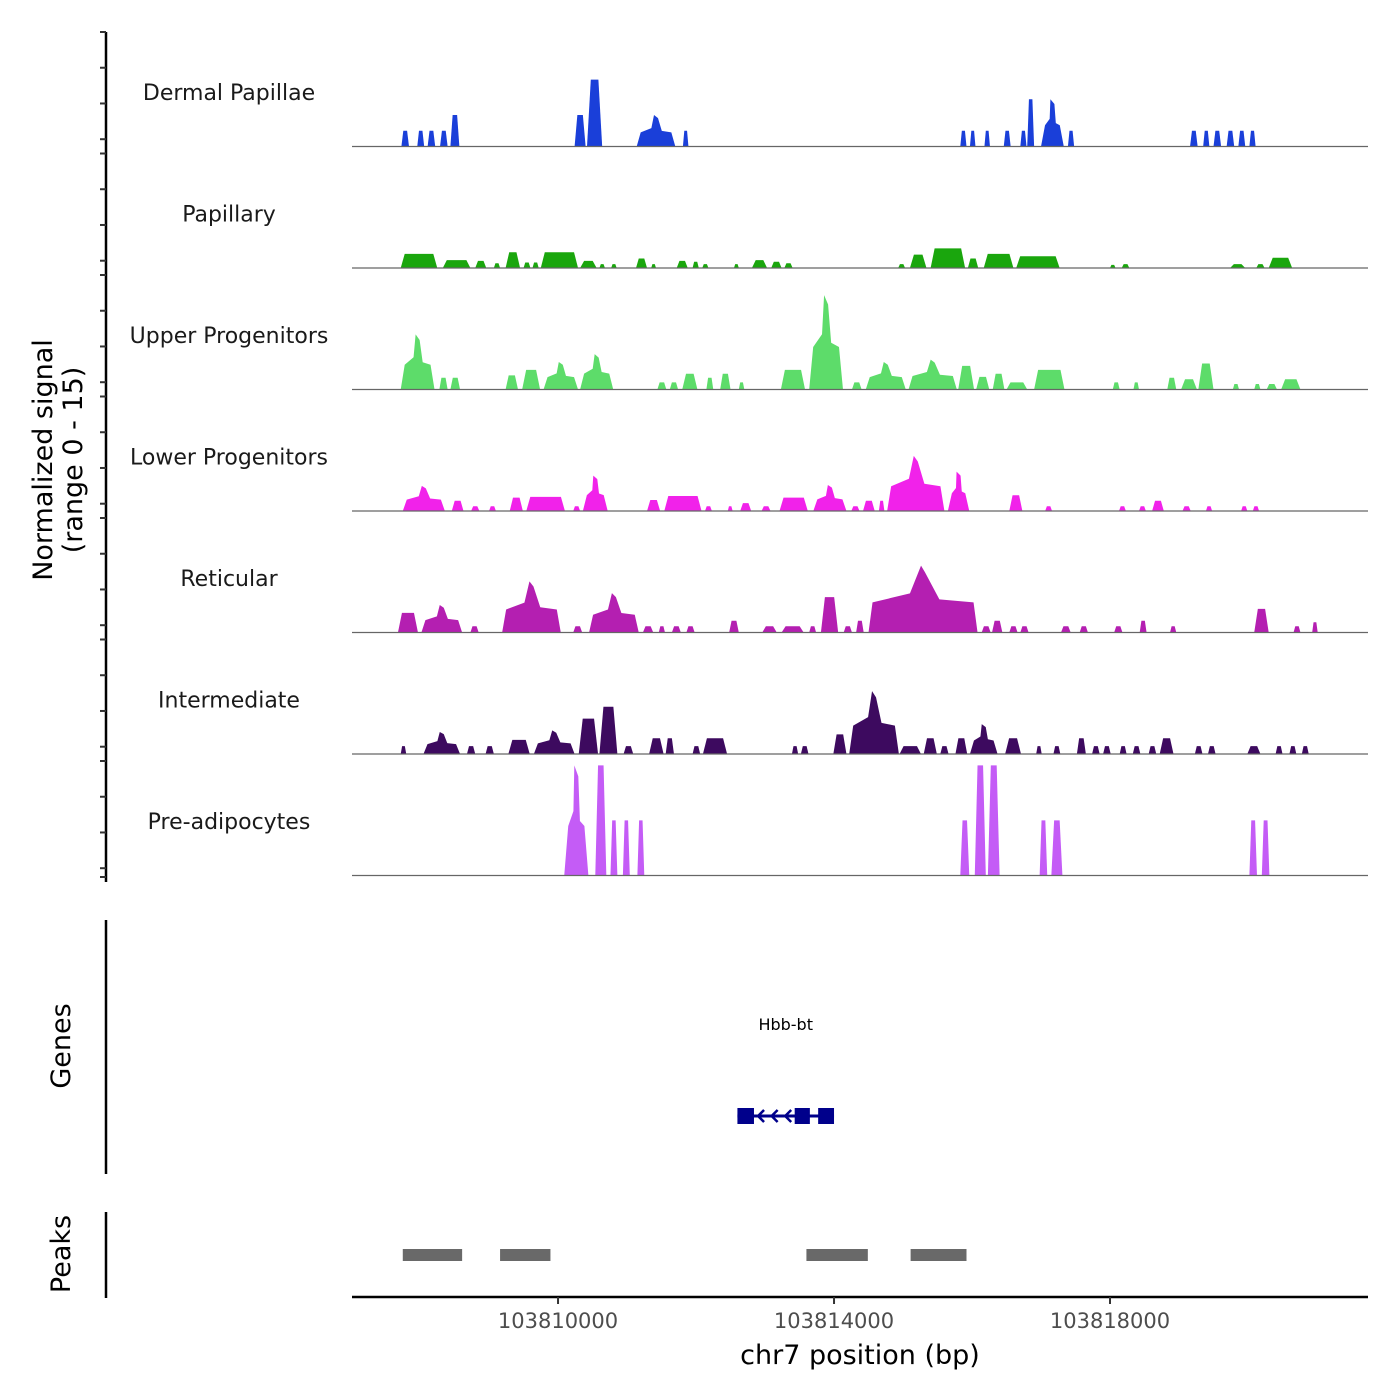 This screenshot has height=1400, width=1400. Describe the element at coordinates (229, 701) in the screenshot. I see `track-label: Intermediate` at that location.